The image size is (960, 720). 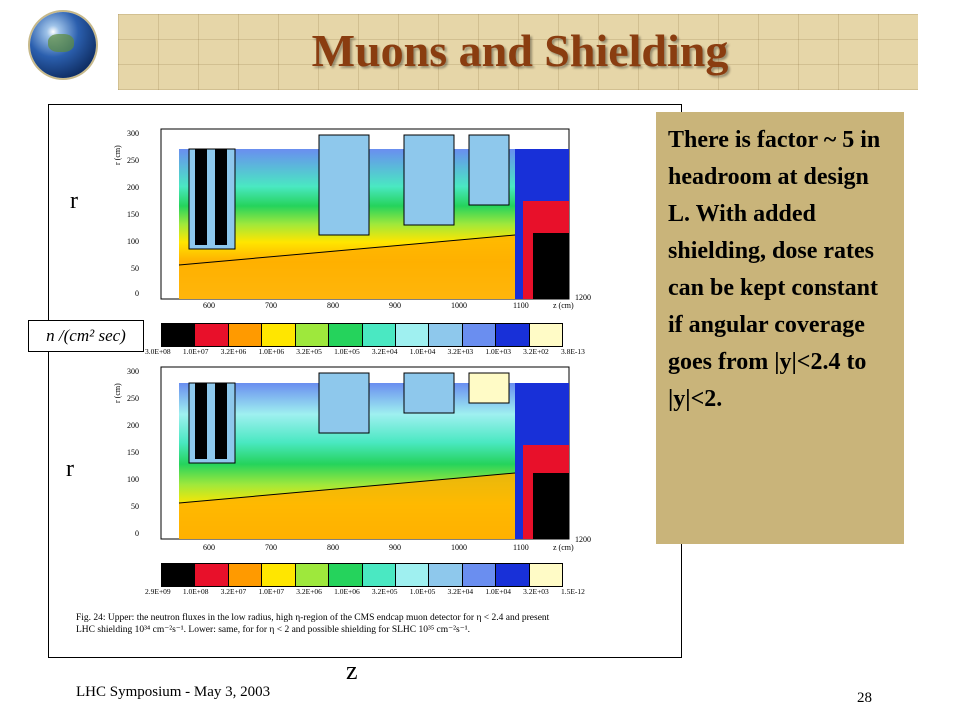 What do you see at coordinates (158, 591) in the screenshot?
I see `scale-label: 2.9E+09` at bounding box center [158, 591].